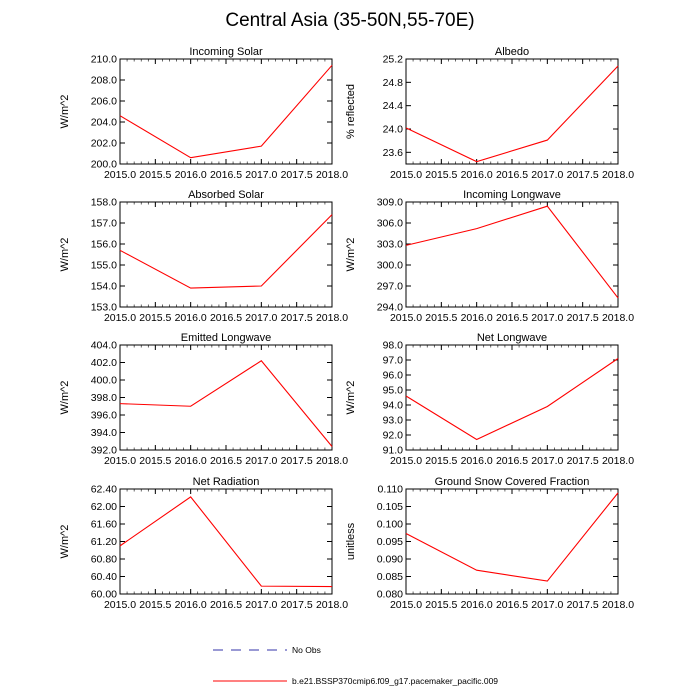 Image resolution: width=700 pixels, height=700 pixels. What do you see at coordinates (104, 451) in the screenshot?
I see `y-tick-label: 392.0` at bounding box center [104, 451].